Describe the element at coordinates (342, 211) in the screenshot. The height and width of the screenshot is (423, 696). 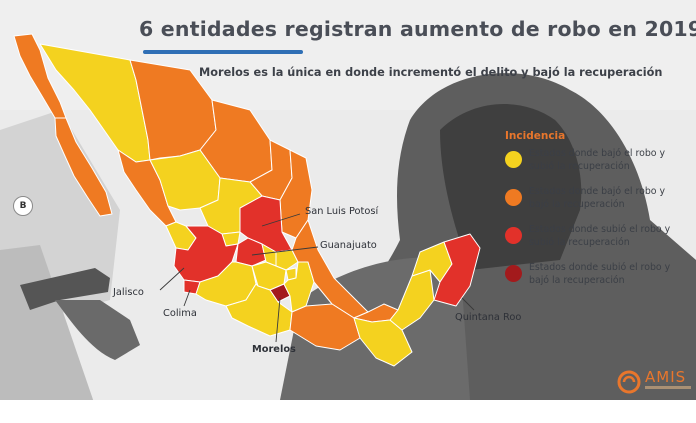
I see `label-san-luis-potosi: San Luis Potosí` at that location.